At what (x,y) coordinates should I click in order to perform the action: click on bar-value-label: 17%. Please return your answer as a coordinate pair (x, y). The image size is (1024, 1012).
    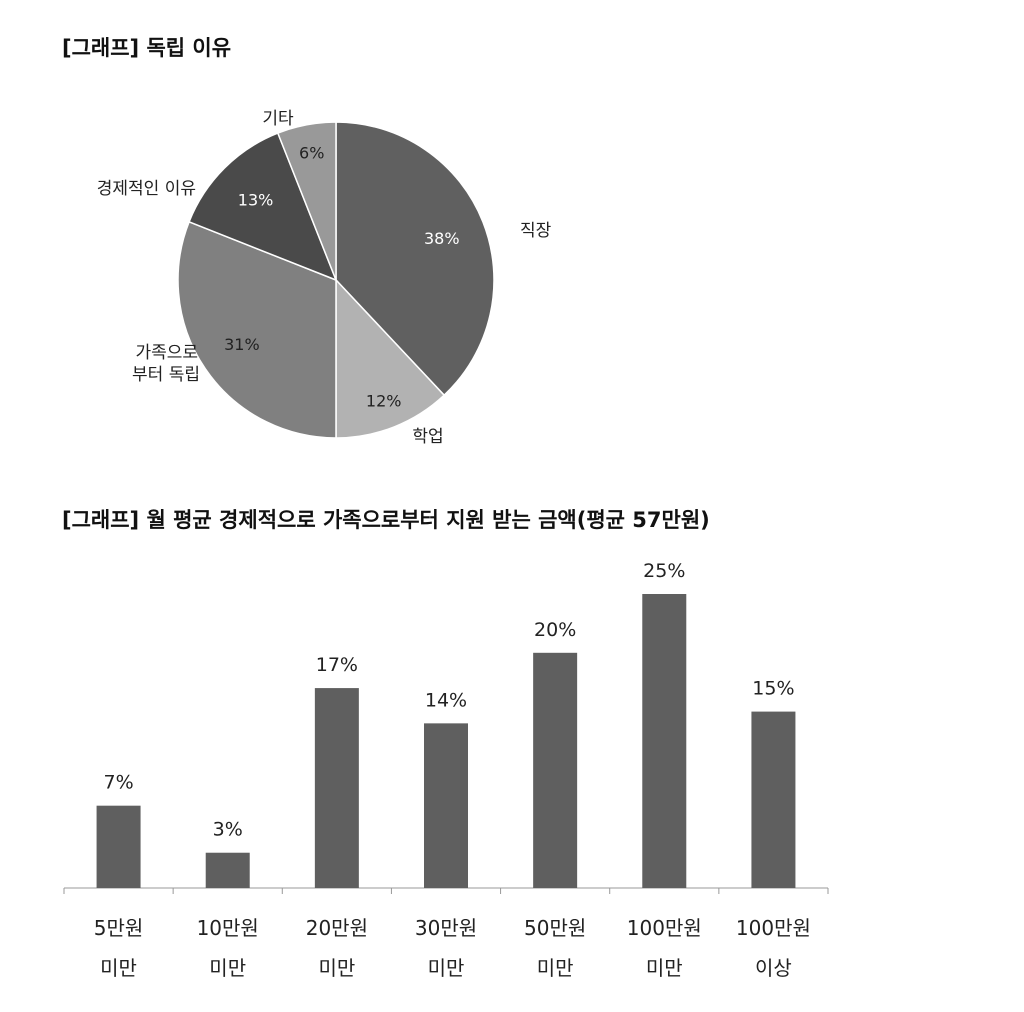
    Looking at the image, I should click on (337, 665).